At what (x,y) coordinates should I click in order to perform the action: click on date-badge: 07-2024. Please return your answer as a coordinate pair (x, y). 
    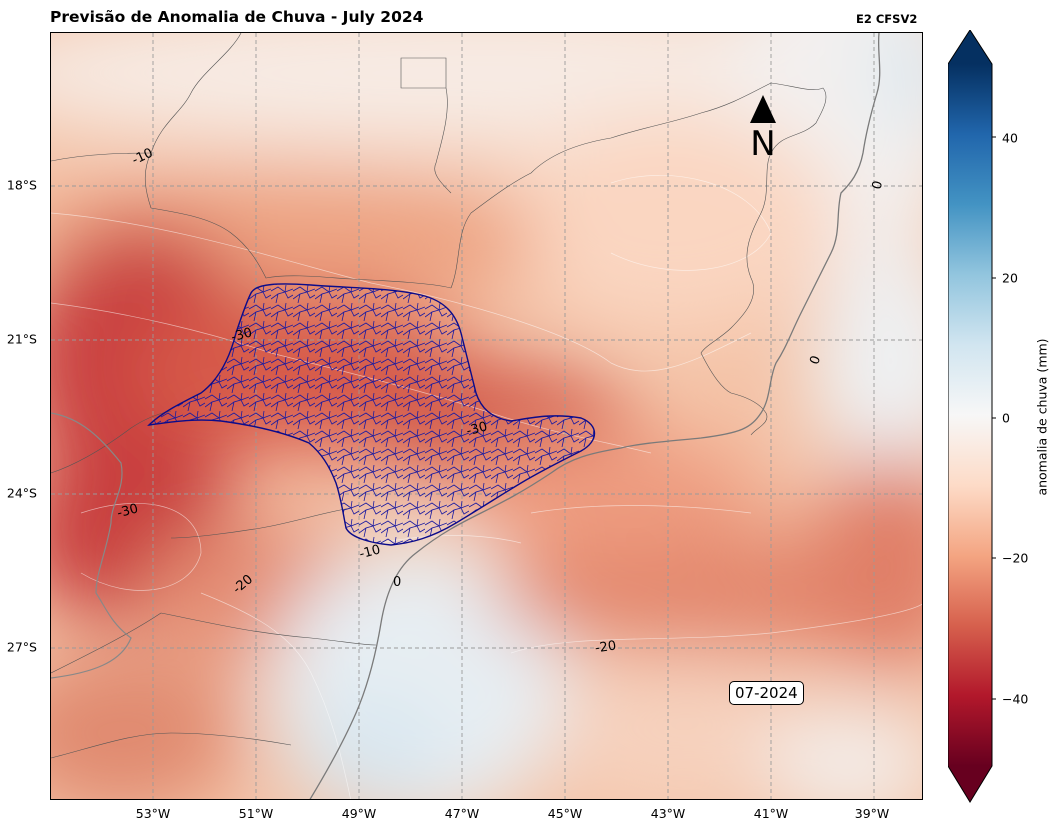
    Looking at the image, I should click on (766, 693).